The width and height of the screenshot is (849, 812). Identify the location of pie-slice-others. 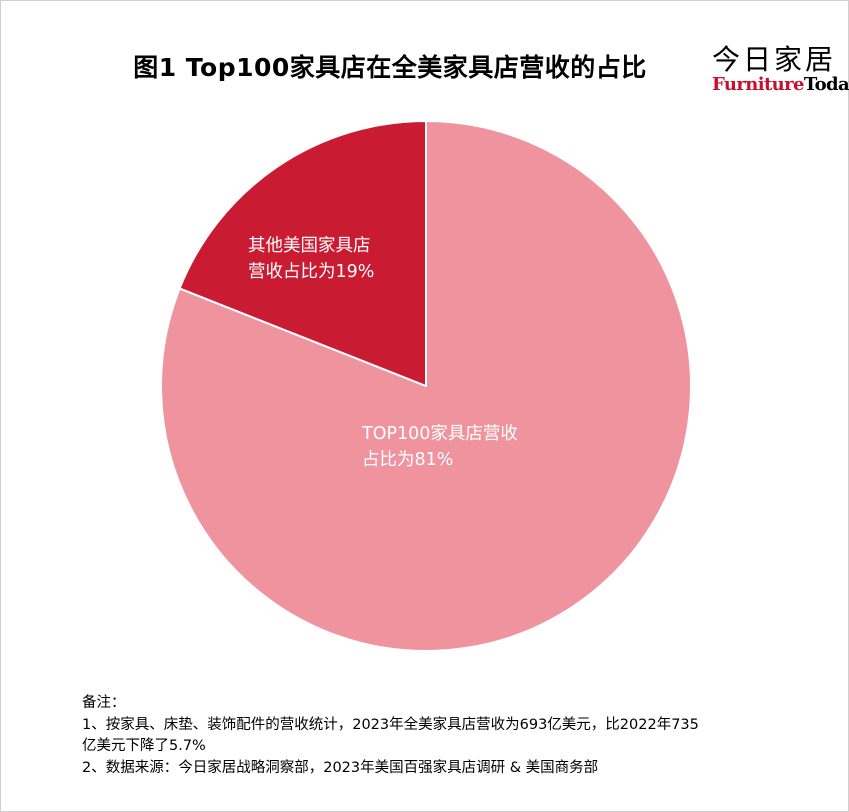
(302, 253).